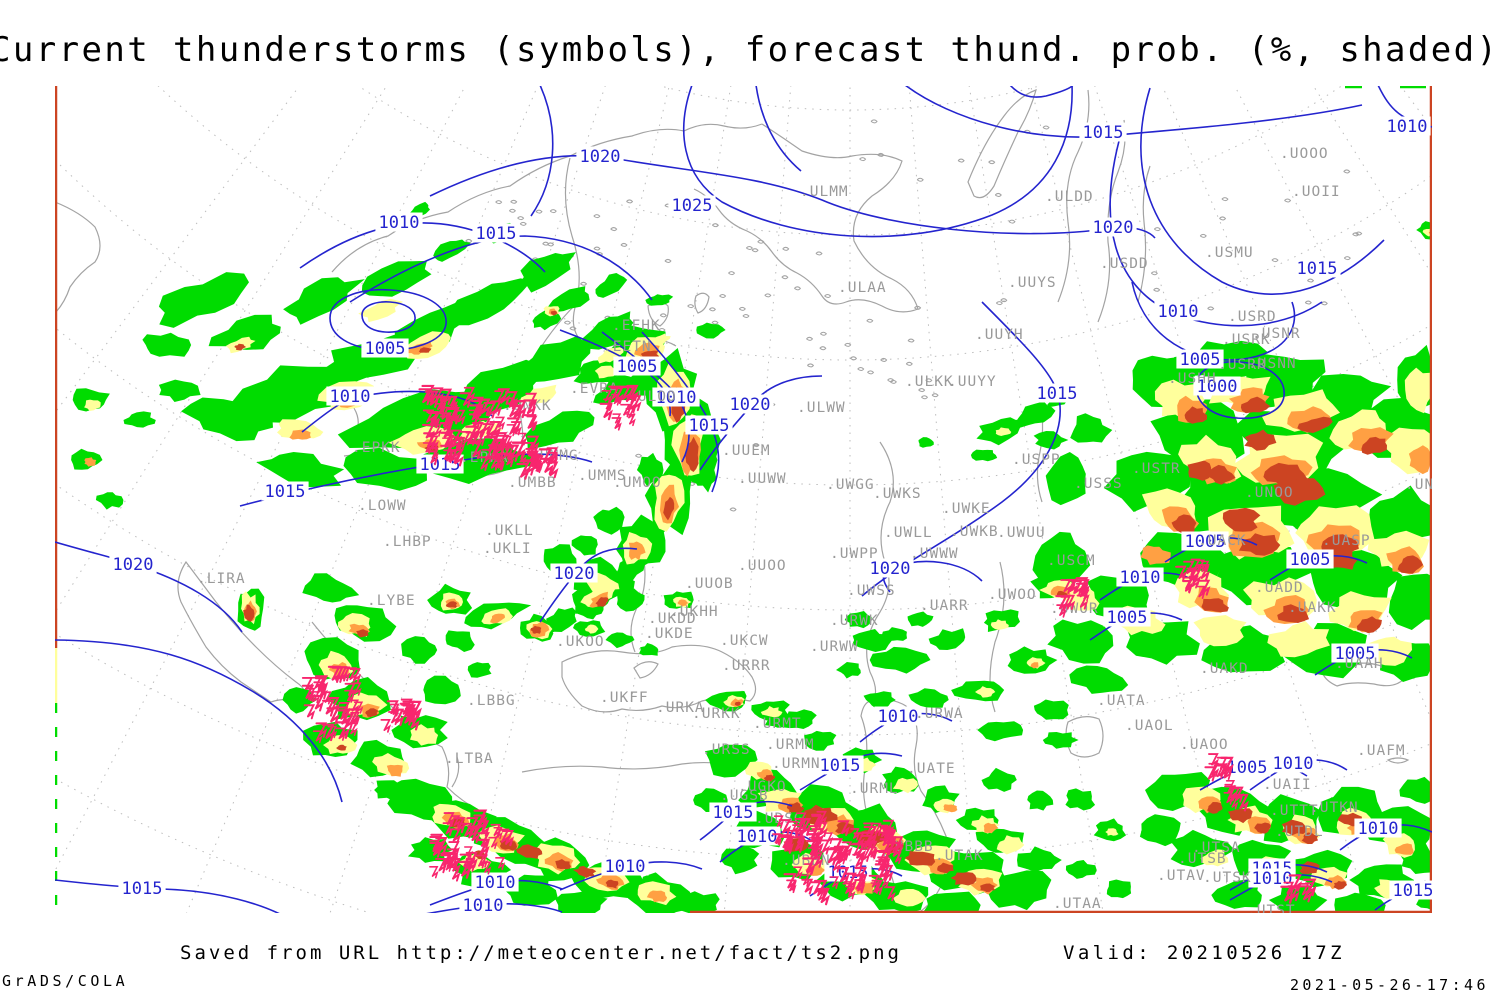 The height and width of the screenshot is (1000, 1500). What do you see at coordinates (491, 701) in the screenshot?
I see `station-label: .LBBG` at bounding box center [491, 701].